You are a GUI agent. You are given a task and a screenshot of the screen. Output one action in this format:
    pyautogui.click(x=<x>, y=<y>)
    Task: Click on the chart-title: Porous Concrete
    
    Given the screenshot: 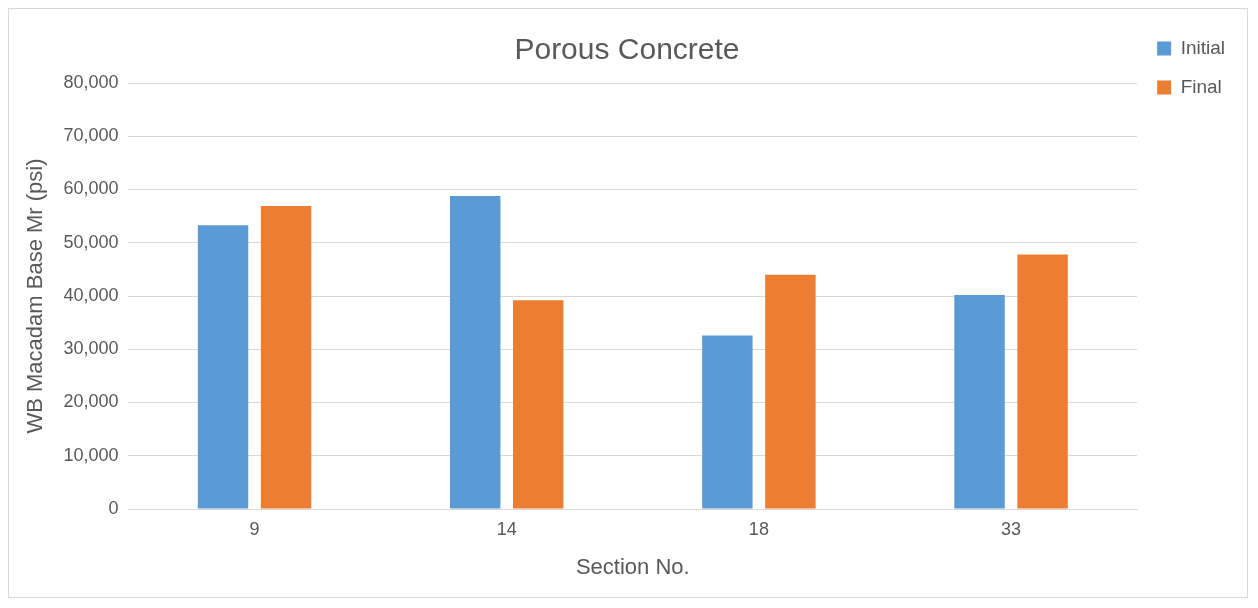 What is the action you would take?
    pyautogui.click(x=627, y=49)
    